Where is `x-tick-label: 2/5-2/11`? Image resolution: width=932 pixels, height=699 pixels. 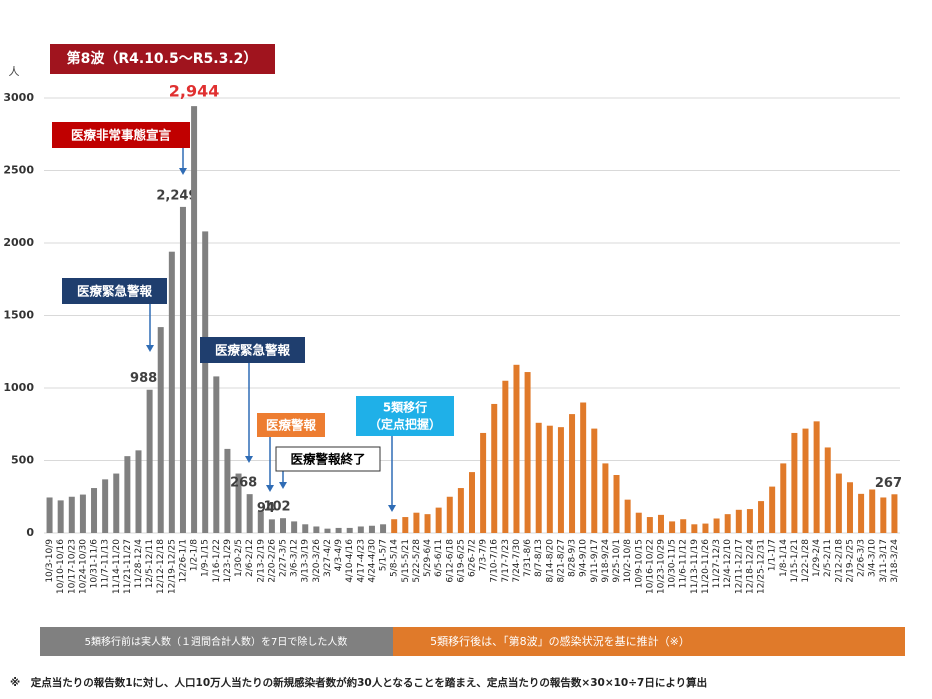 x-tick-label: 2/5-2/11 is located at coordinates (828, 558).